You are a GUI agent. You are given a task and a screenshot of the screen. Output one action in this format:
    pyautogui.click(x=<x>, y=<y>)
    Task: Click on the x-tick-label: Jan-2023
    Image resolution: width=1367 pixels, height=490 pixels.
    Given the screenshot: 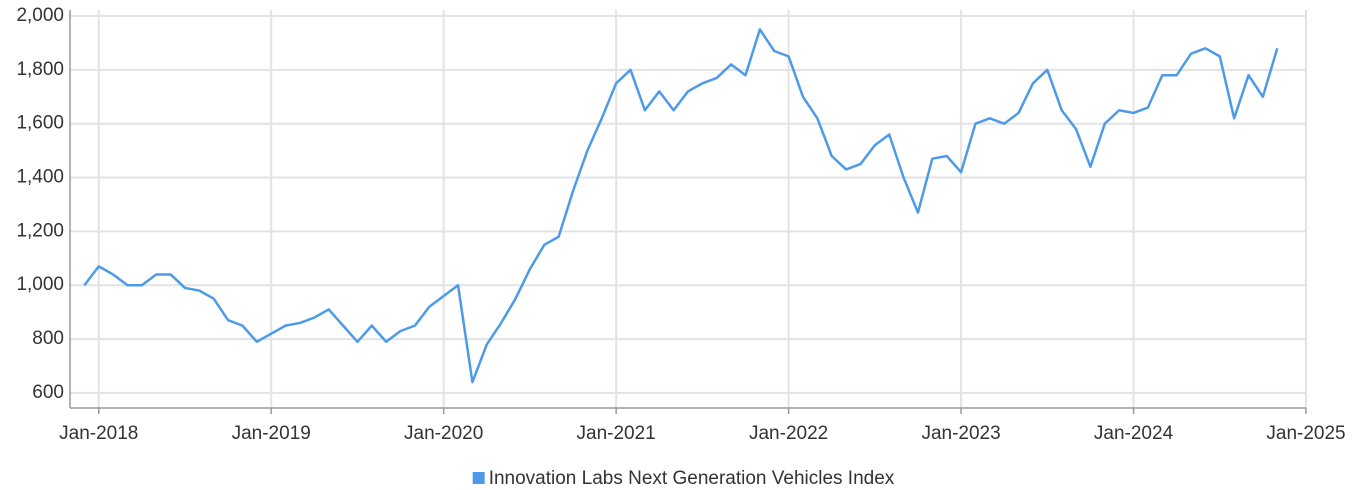 What is the action you would take?
    pyautogui.click(x=960, y=433)
    